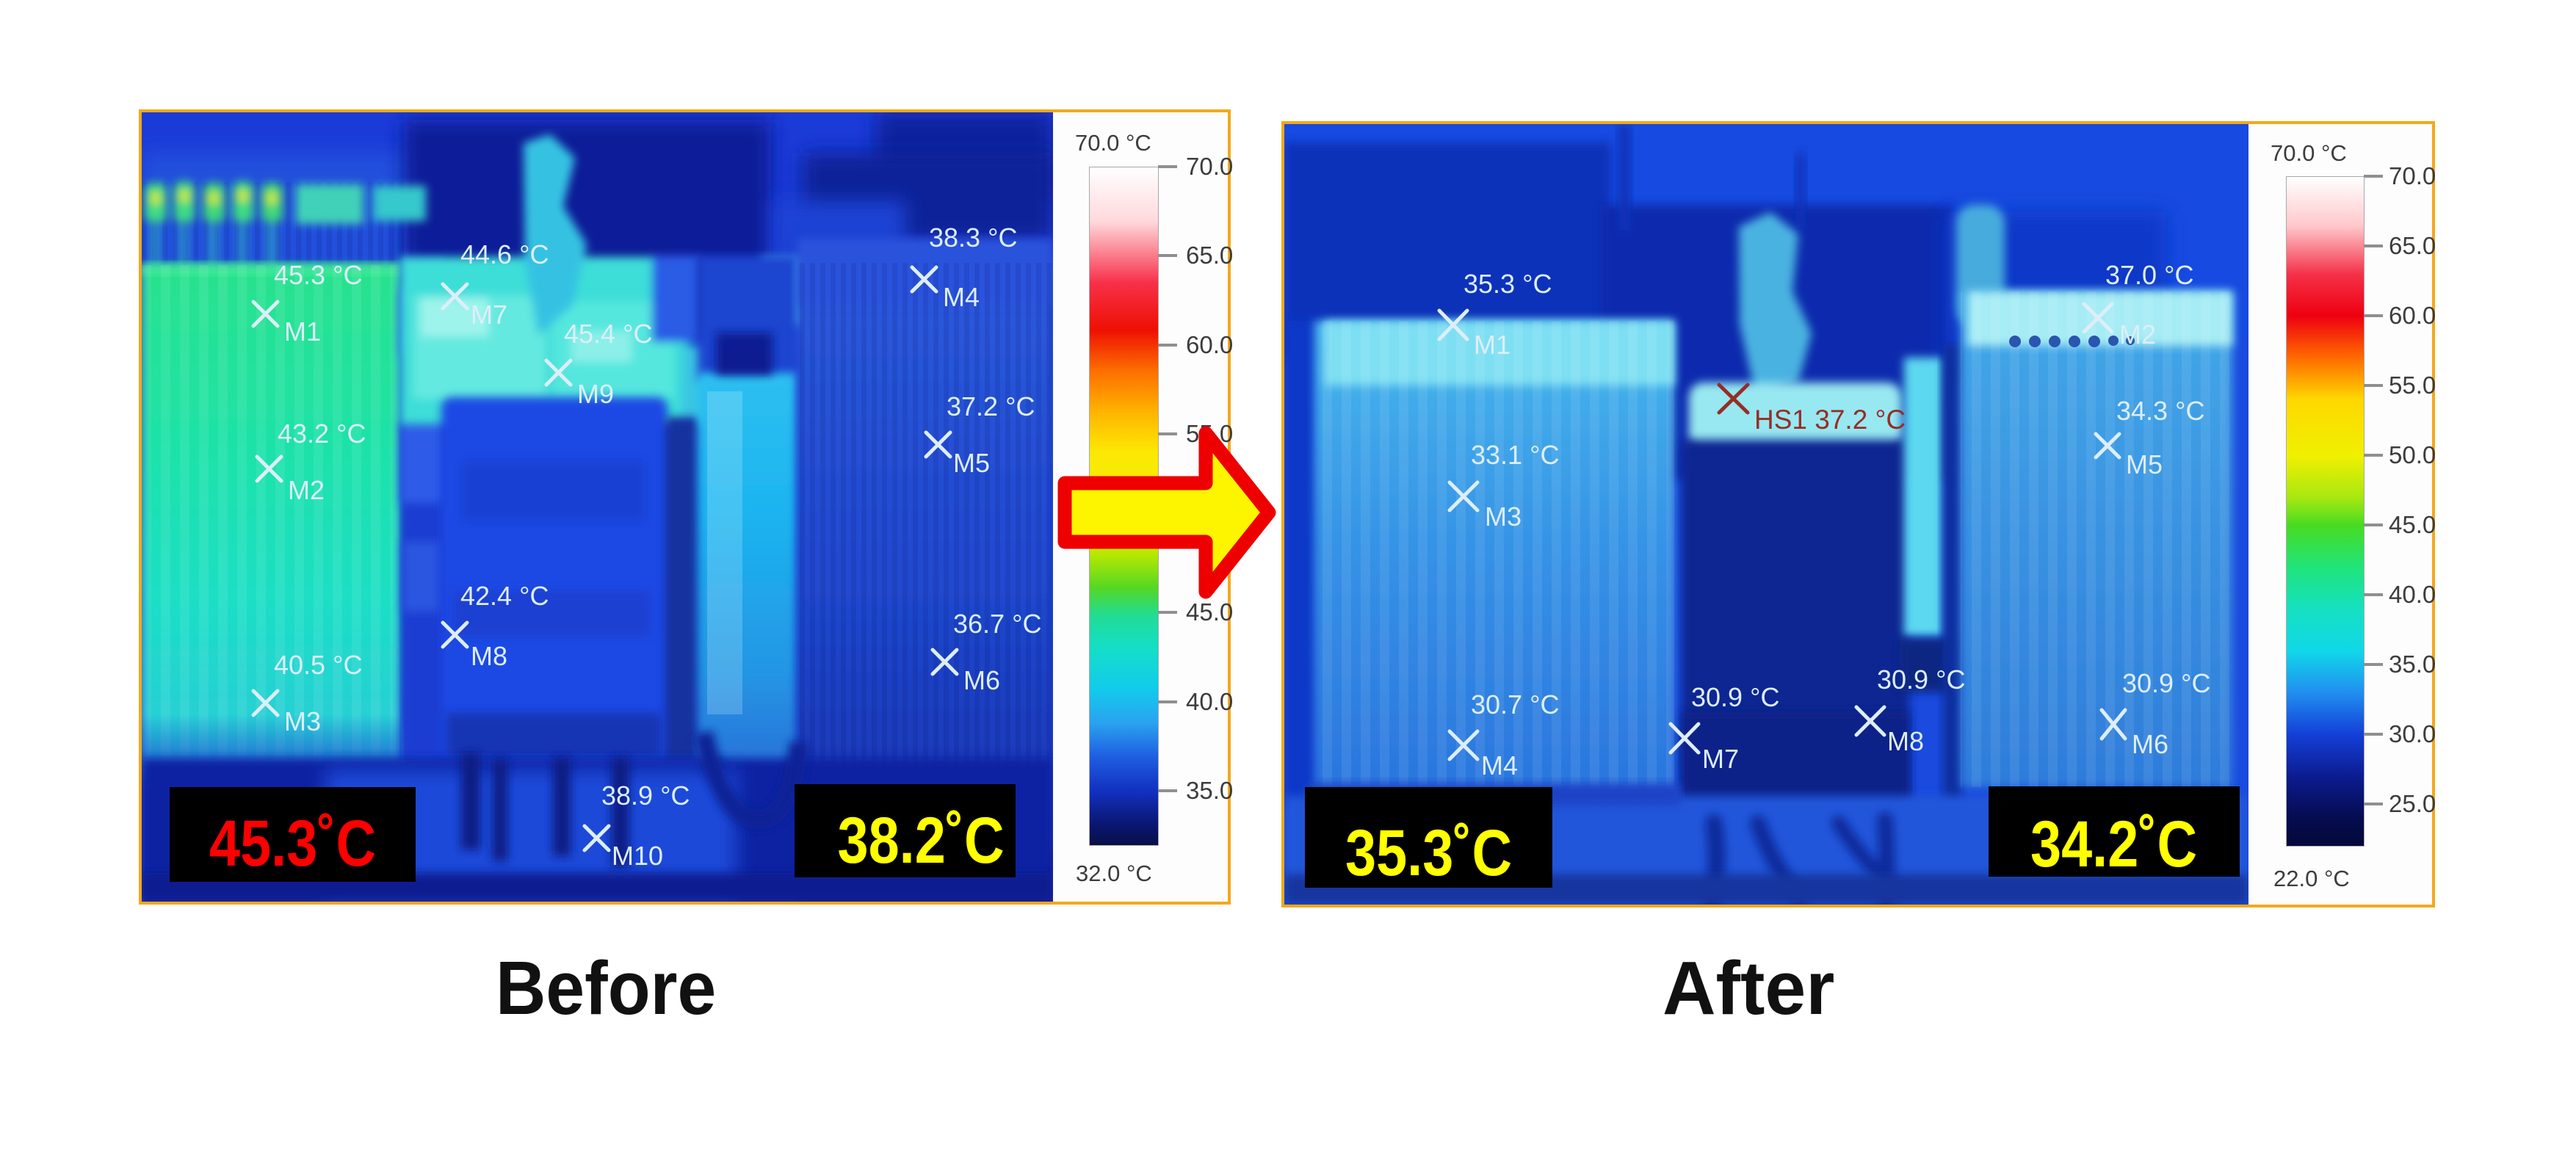 The image size is (2576, 1152). What do you see at coordinates (973, 238) in the screenshot?
I see `svg-text: 38.3 °C` at bounding box center [973, 238].